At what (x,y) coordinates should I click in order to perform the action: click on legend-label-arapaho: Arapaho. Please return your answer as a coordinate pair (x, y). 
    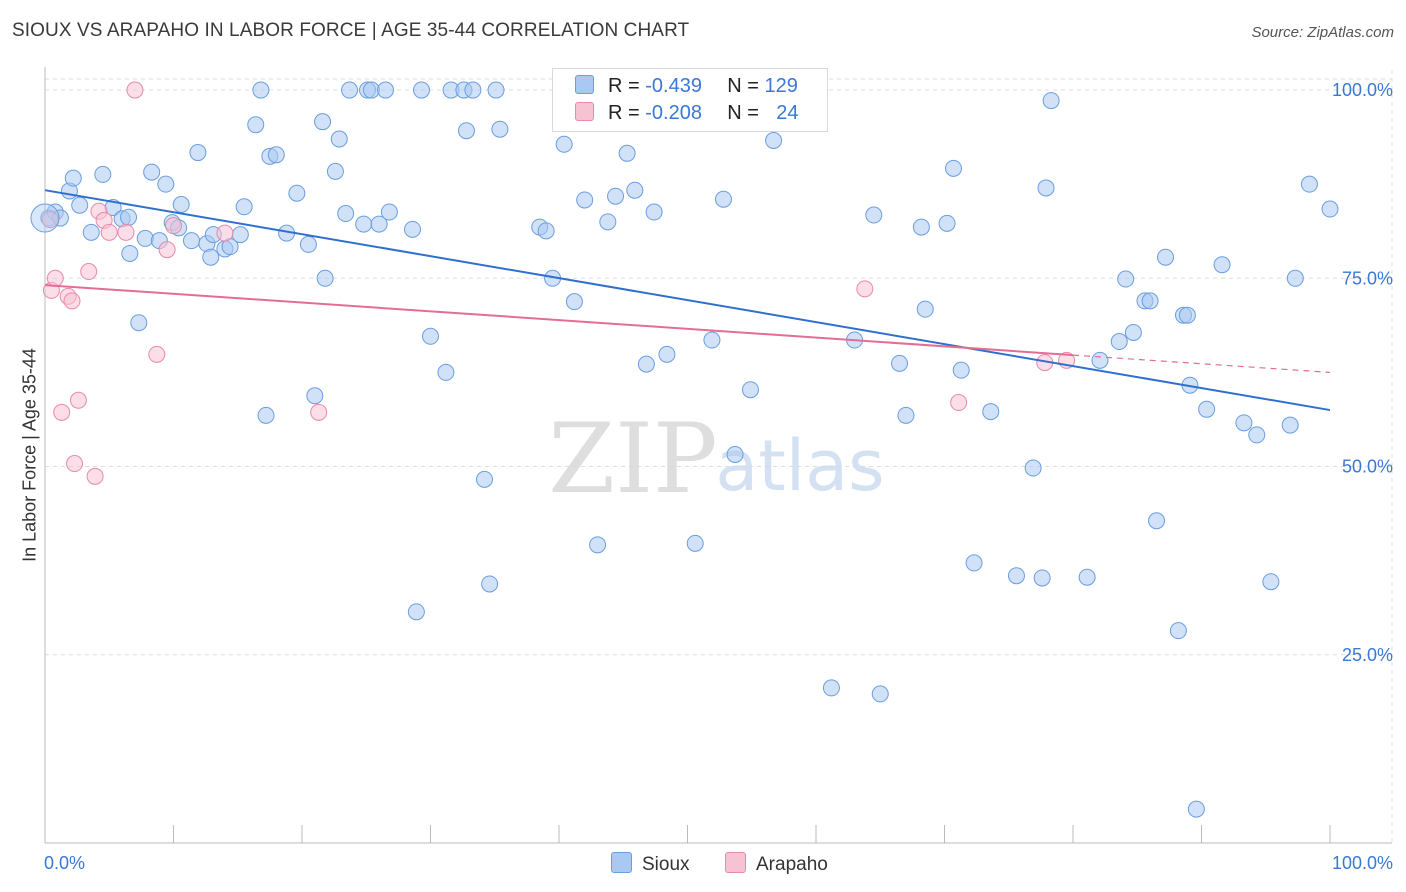
    Looking at the image, I should click on (792, 864).